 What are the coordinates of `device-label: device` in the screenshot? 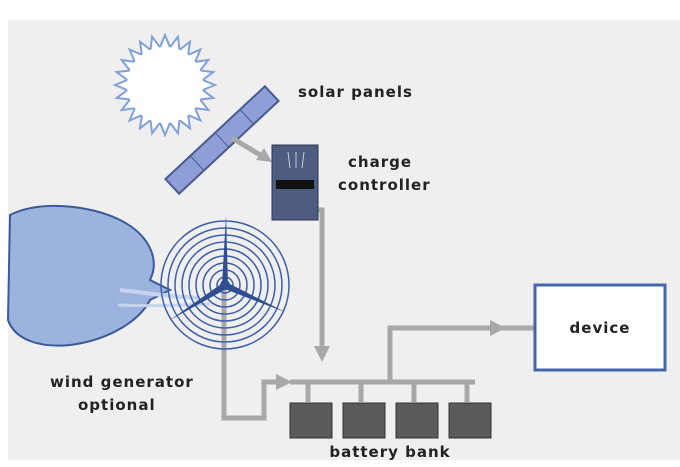 It's located at (600, 328).